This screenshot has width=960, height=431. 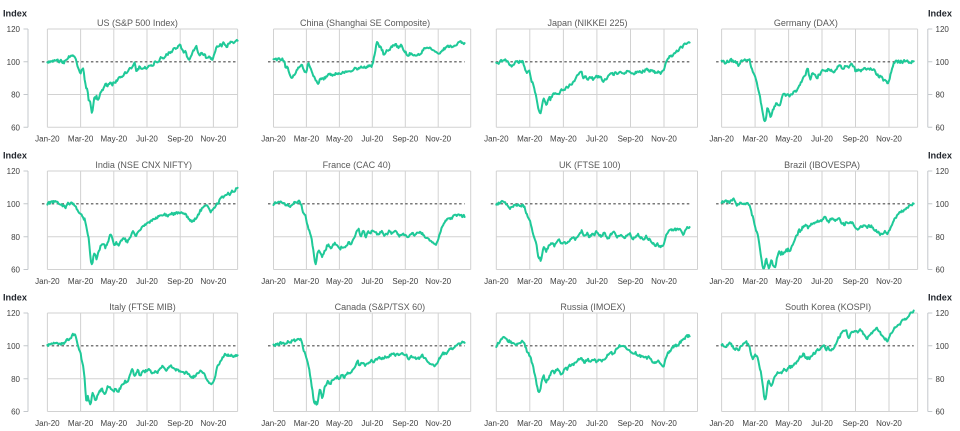 What do you see at coordinates (590, 165) in the screenshot?
I see `svg-text: UK (FTSE 100)` at bounding box center [590, 165].